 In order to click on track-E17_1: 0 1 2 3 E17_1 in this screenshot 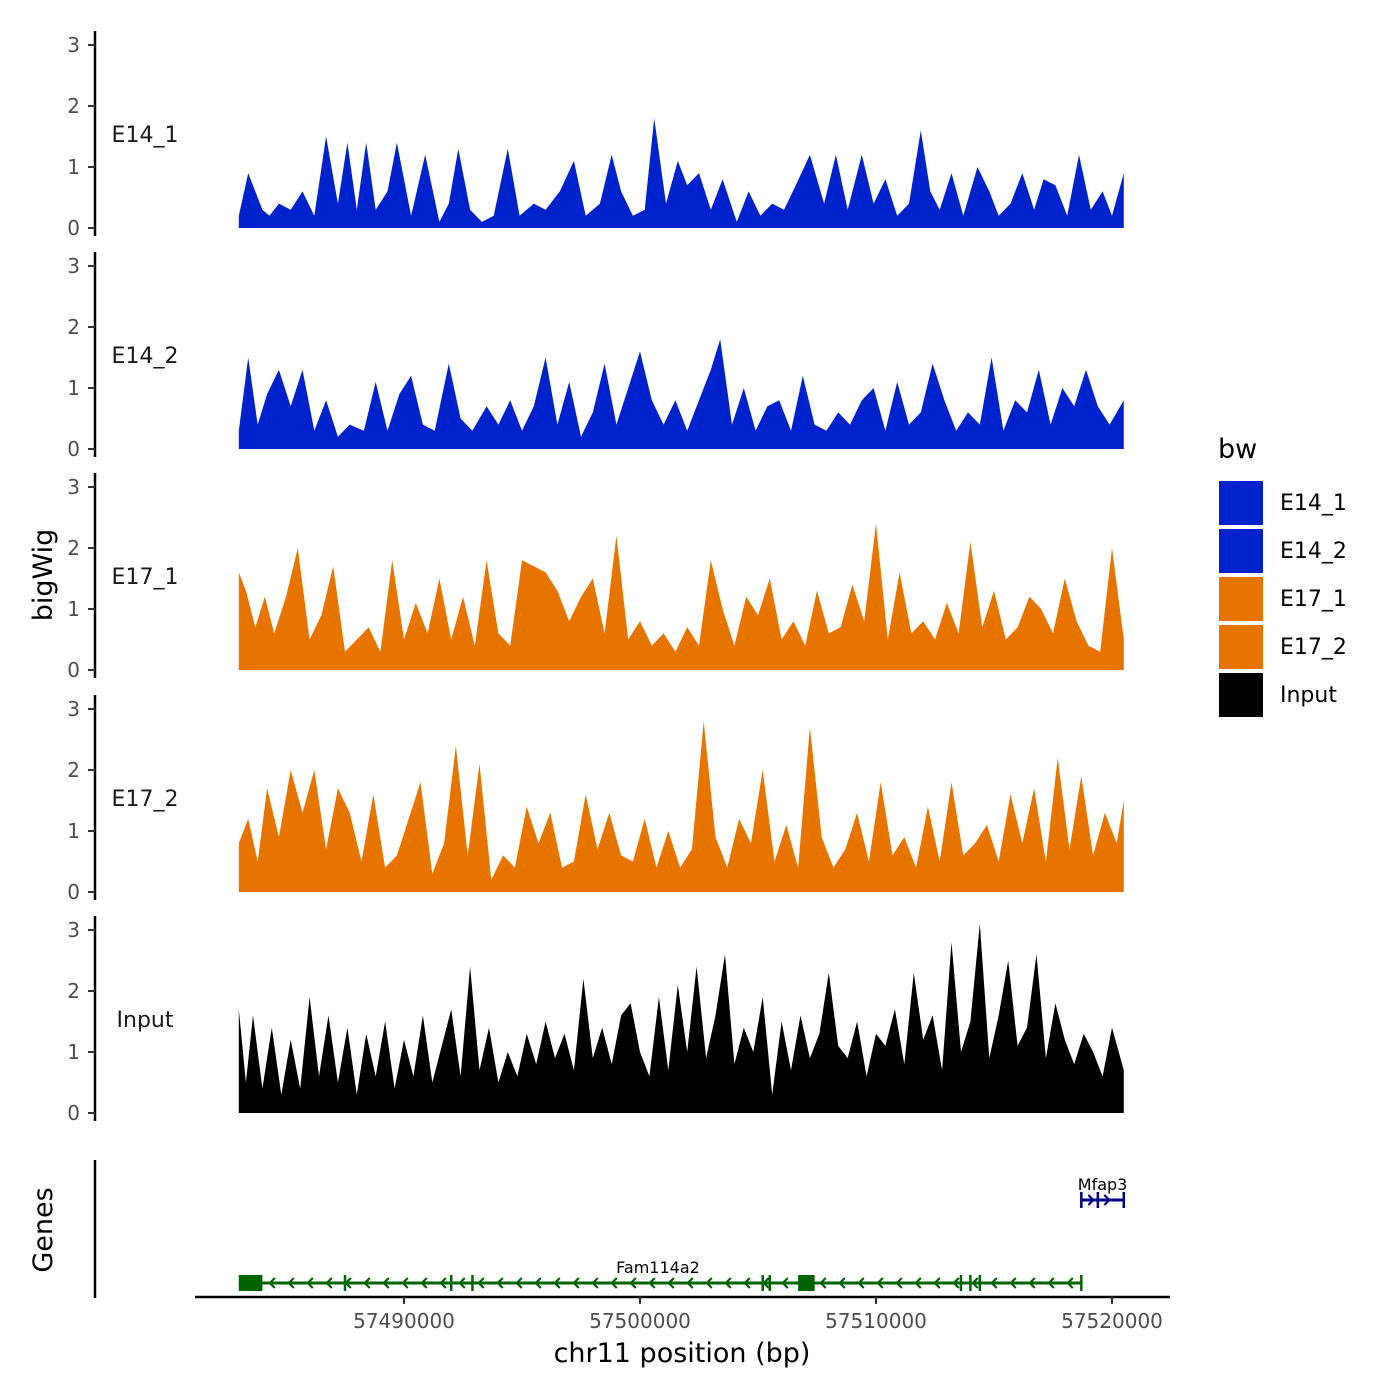, I will do `click(595, 577)`.